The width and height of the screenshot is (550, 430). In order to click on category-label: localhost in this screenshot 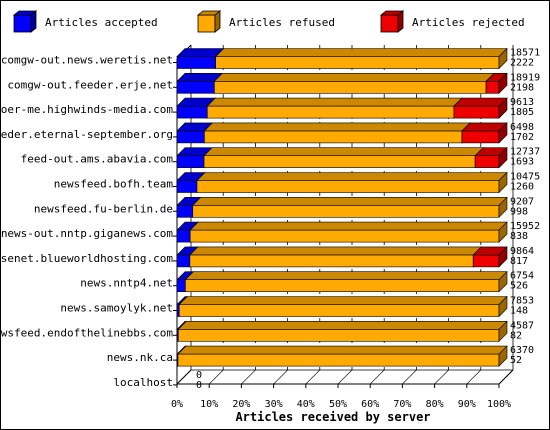, I will do `click(143, 382)`.